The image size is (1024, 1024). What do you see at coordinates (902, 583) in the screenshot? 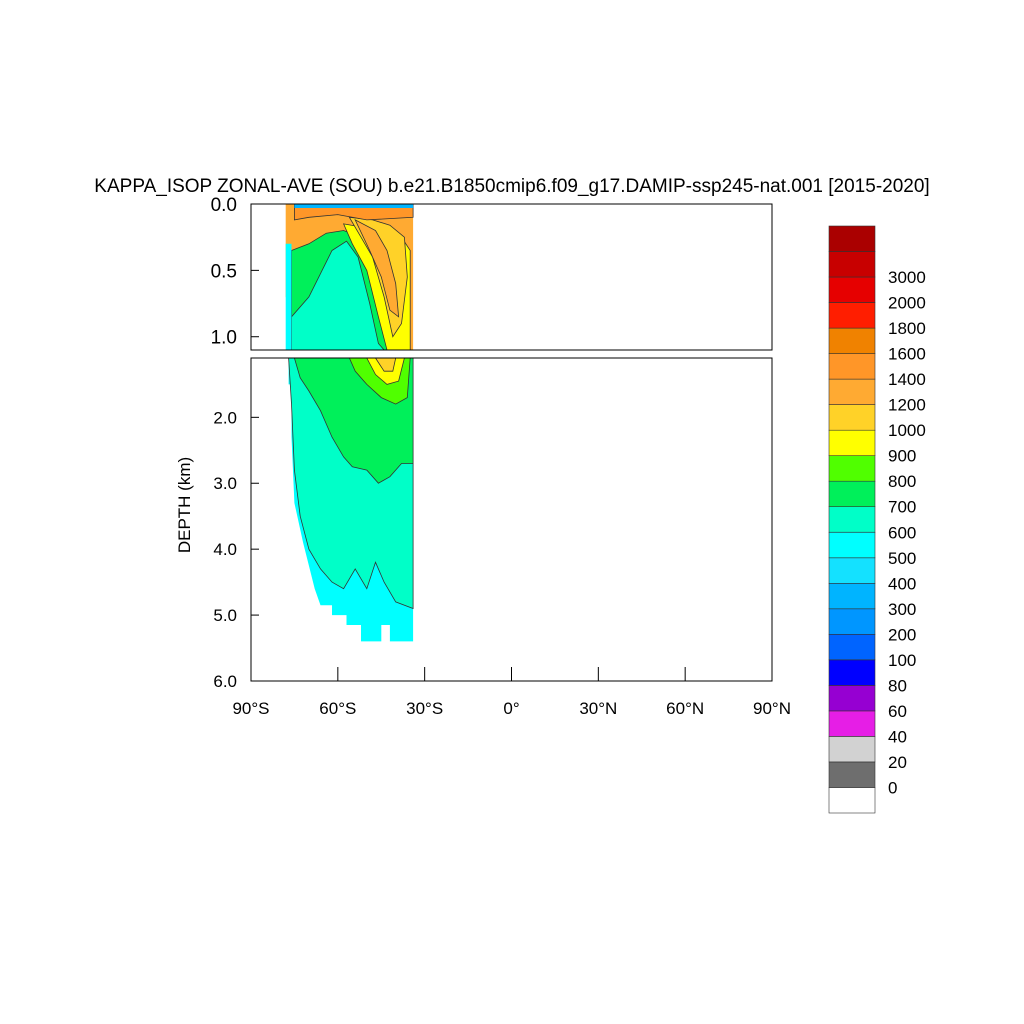
I see `colorbar-label: 400` at bounding box center [902, 583].